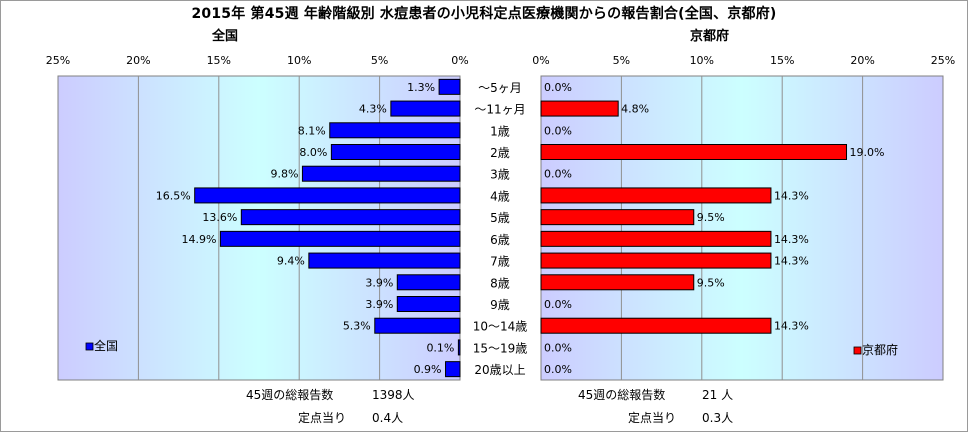  Describe the element at coordinates (106, 345) in the screenshot. I see `national-legend-label: 全国` at that location.